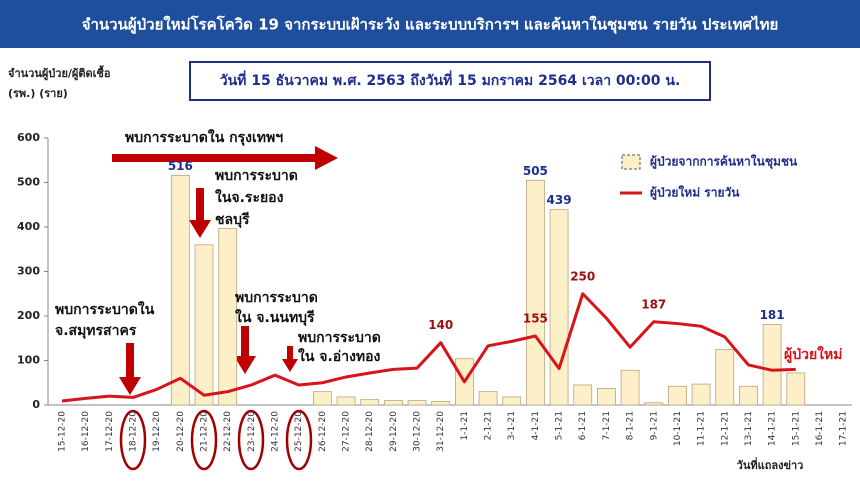  I want to click on y-label: จำนวนผู้ป่วย/ผู้ติดเชื้อ, so click(59, 73).